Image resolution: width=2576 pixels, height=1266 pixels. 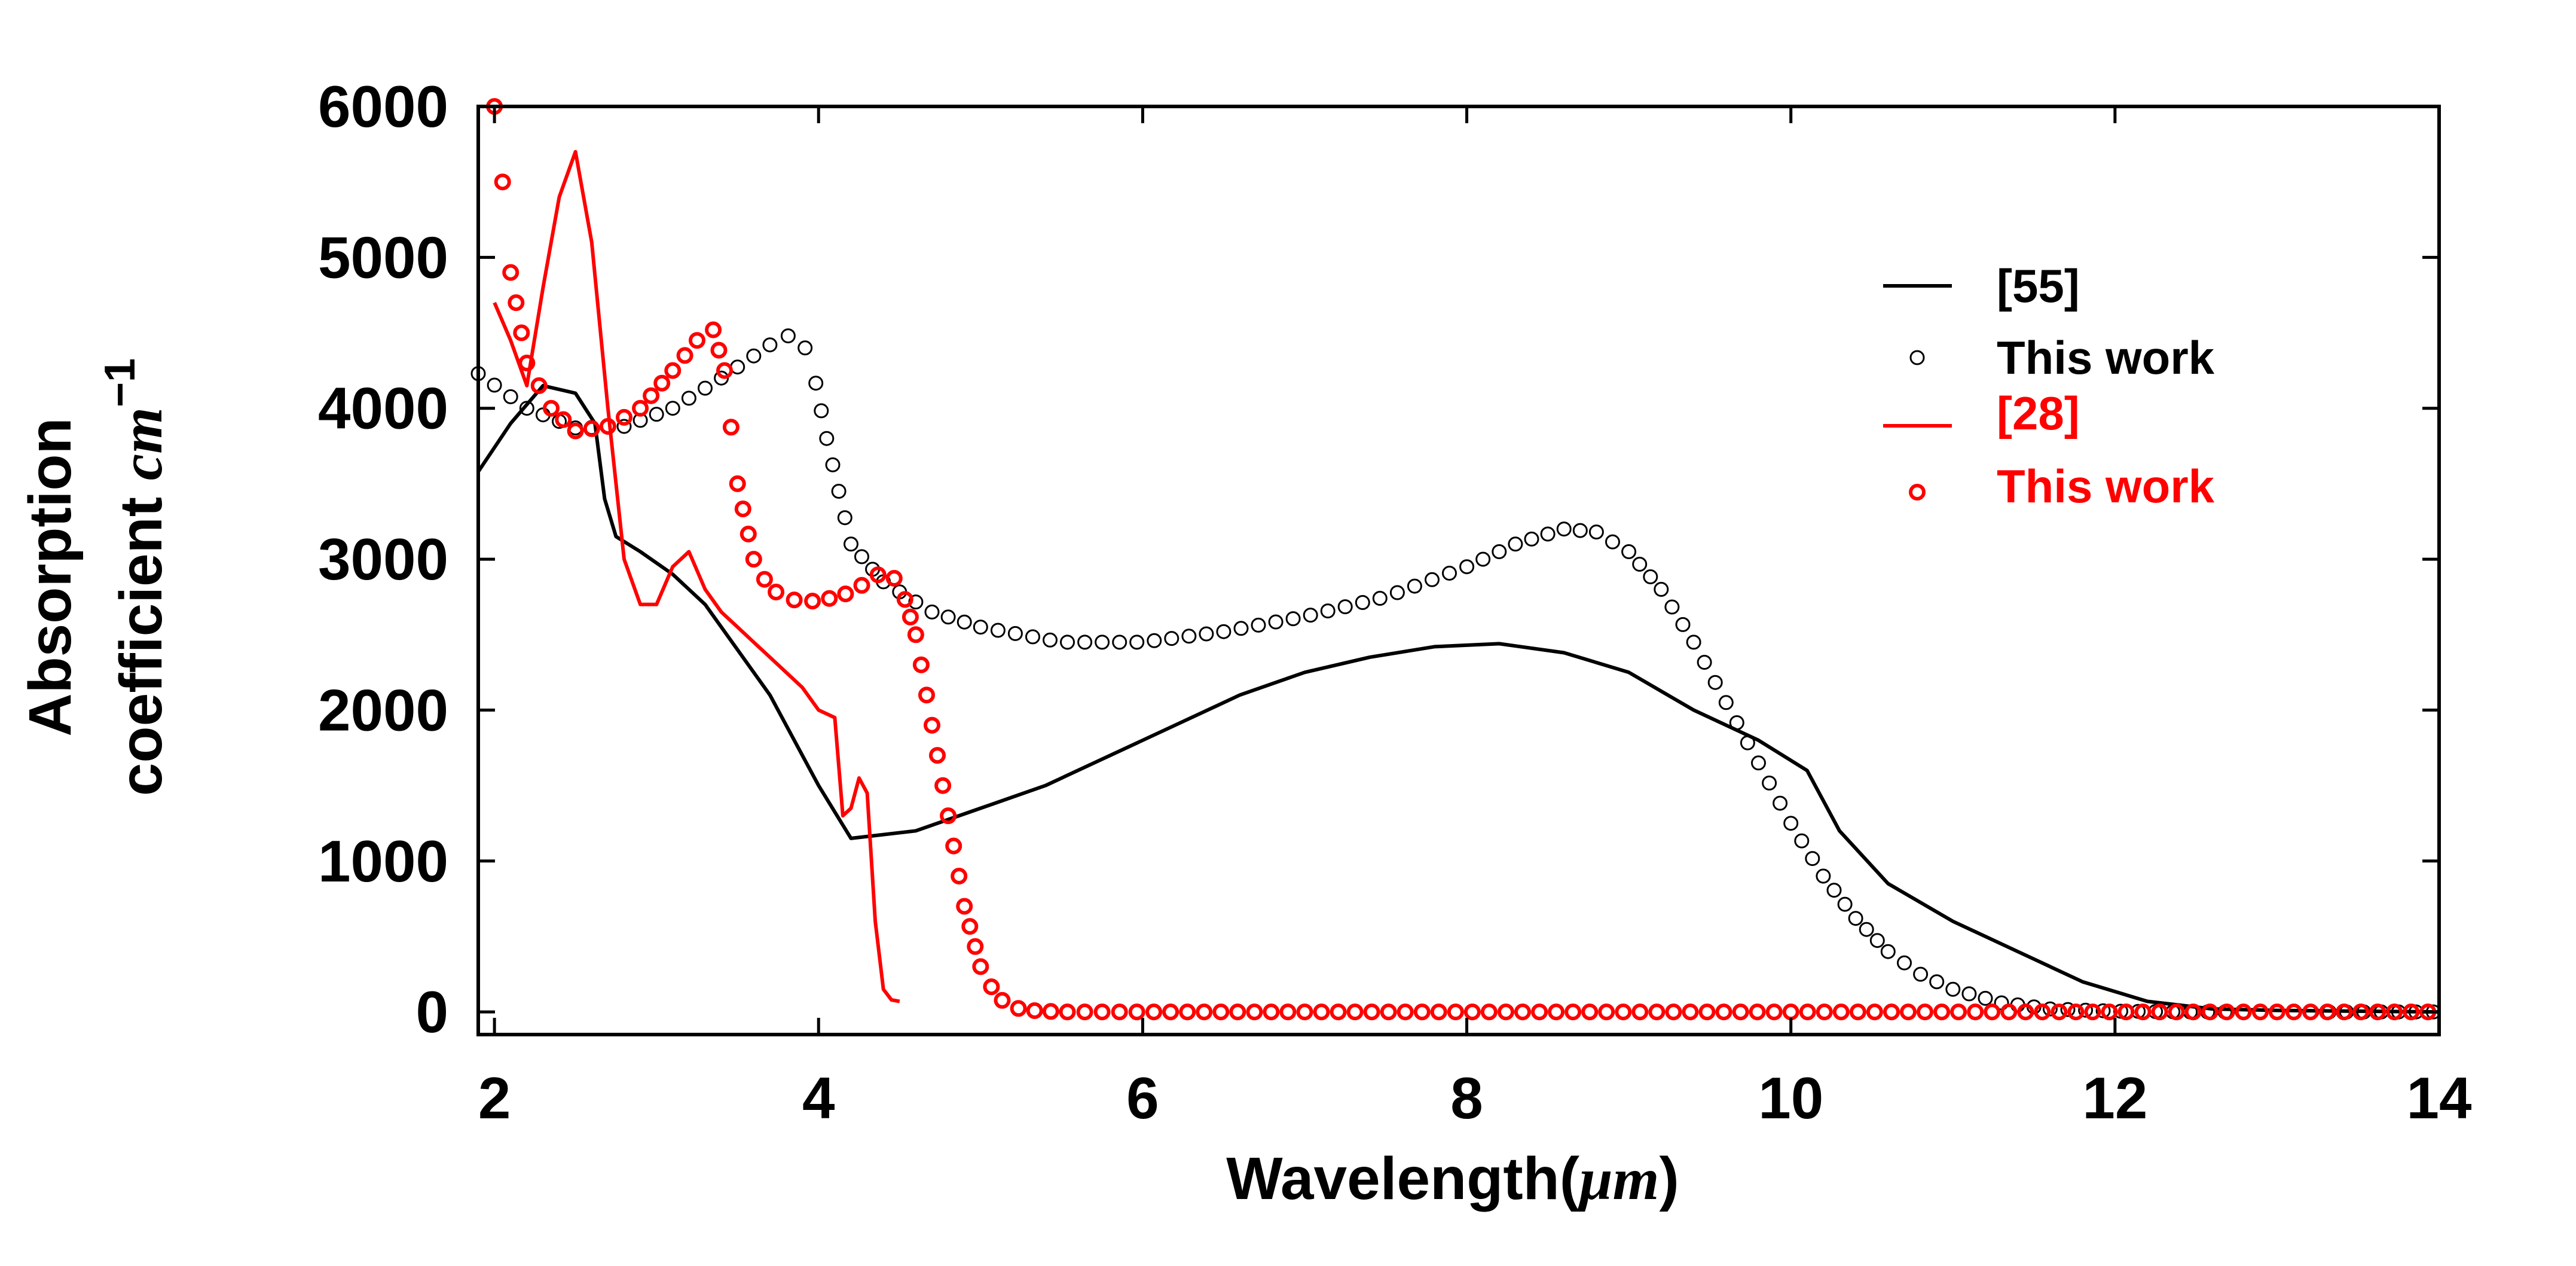 What do you see at coordinates (1918, 492) in the screenshot?
I see `legend-marker-this-work-red` at bounding box center [1918, 492].